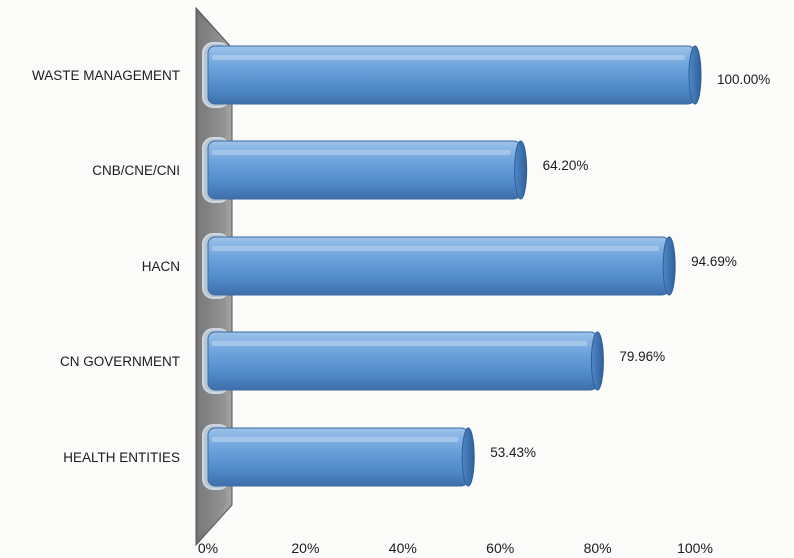 The image size is (794, 558). I want to click on category-label: HACN, so click(161, 266).